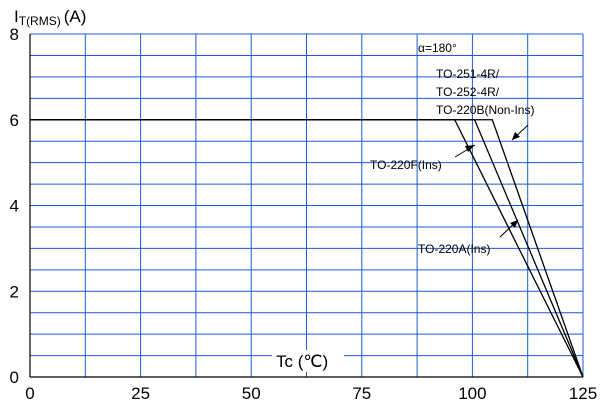  What do you see at coordinates (14, 120) in the screenshot?
I see `y-tick-label: 6` at bounding box center [14, 120].